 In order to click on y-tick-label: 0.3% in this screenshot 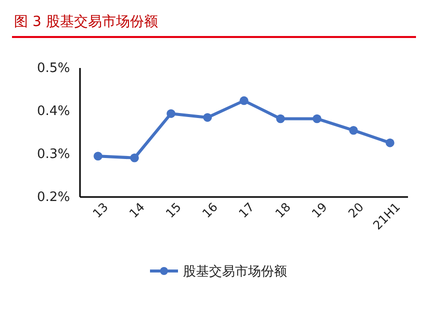, I will do `click(53, 154)`.